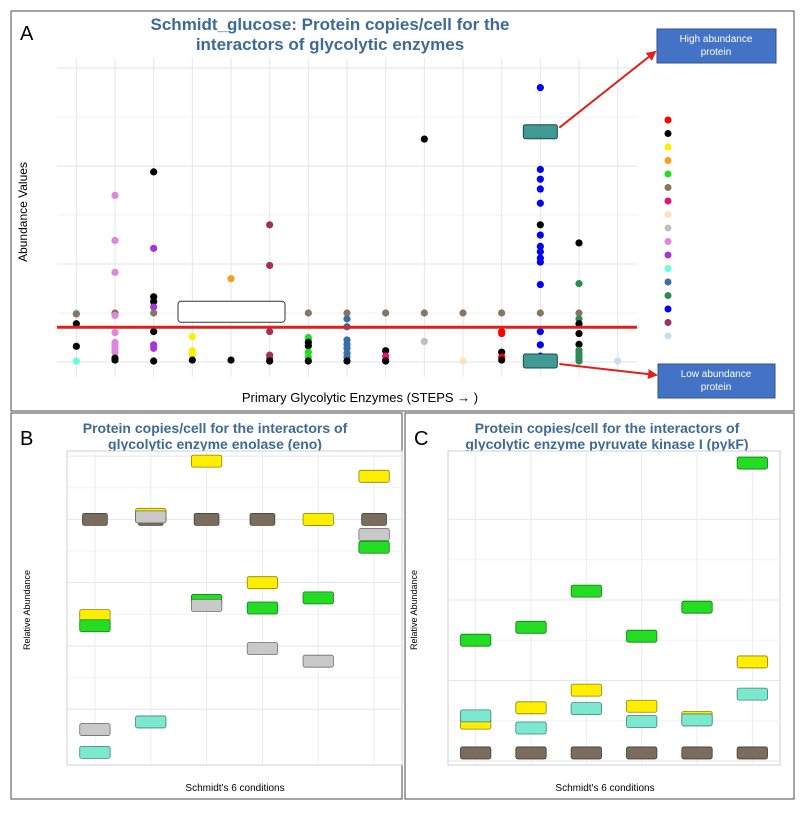  I want to click on chart-a-point-pyka, so click(579, 361).